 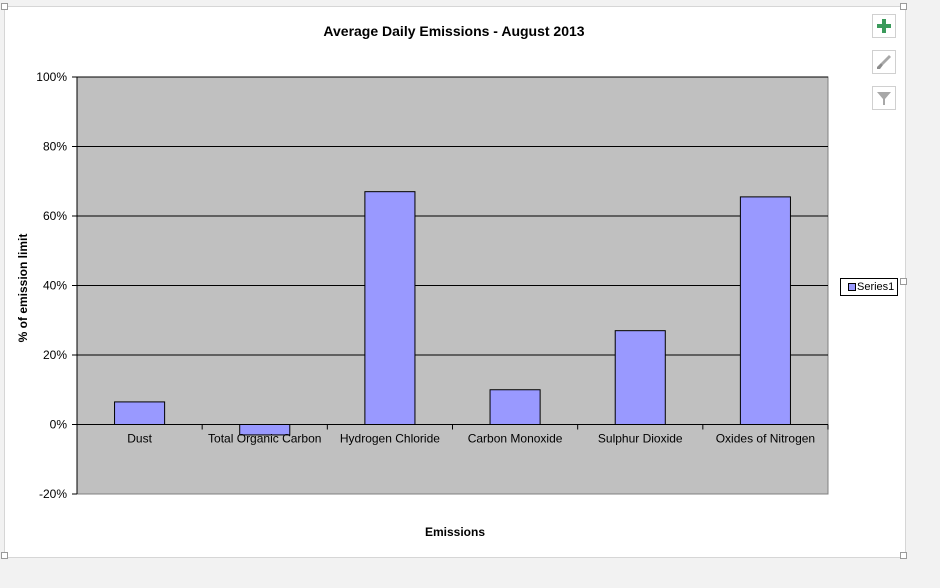 What do you see at coordinates (59, 425) in the screenshot?
I see `y-tick-label: 0%` at bounding box center [59, 425].